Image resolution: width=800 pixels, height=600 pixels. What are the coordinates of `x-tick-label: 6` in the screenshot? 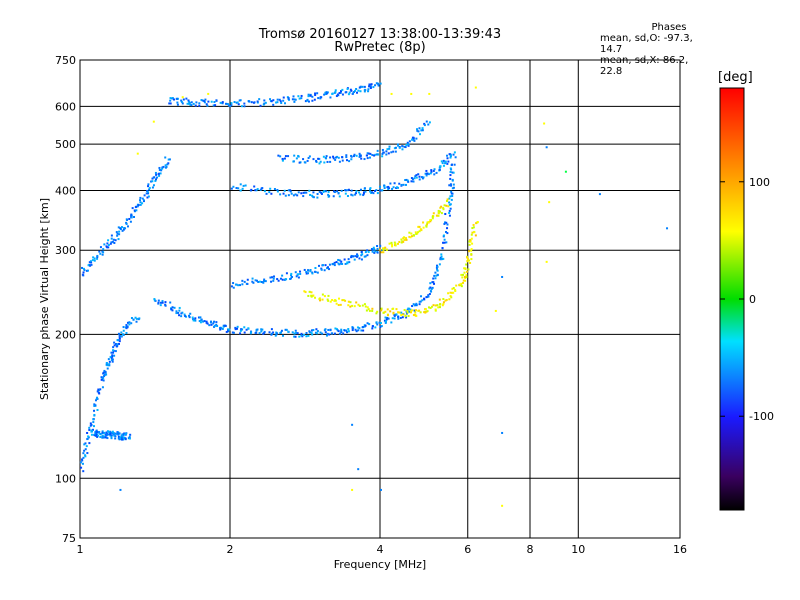 It's located at (467, 549).